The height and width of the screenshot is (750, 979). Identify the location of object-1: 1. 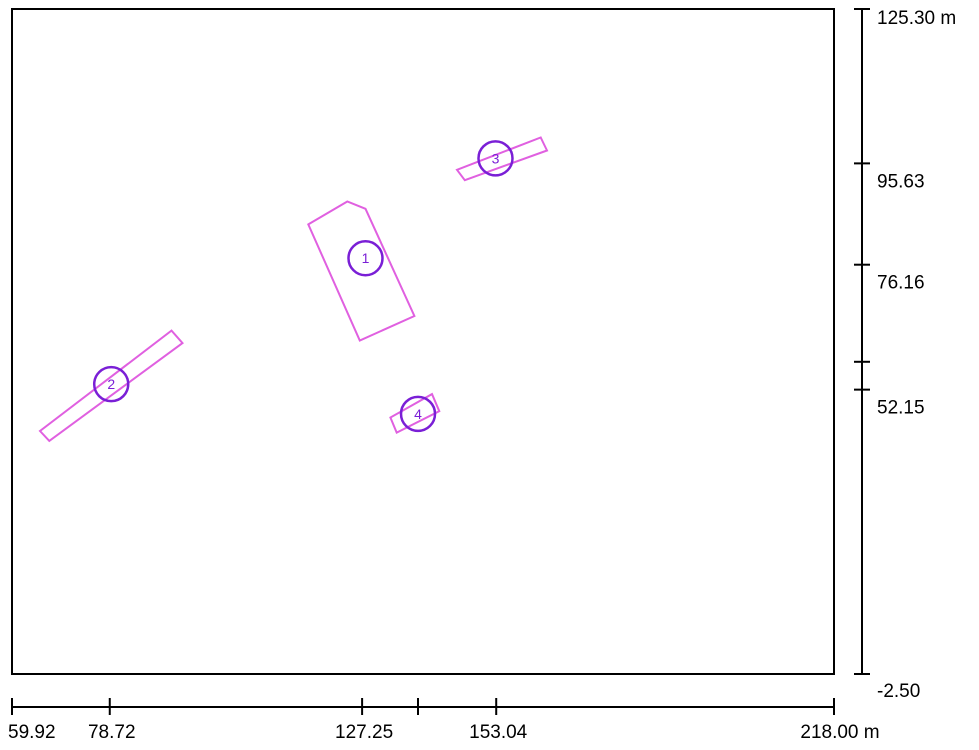
(361, 271).